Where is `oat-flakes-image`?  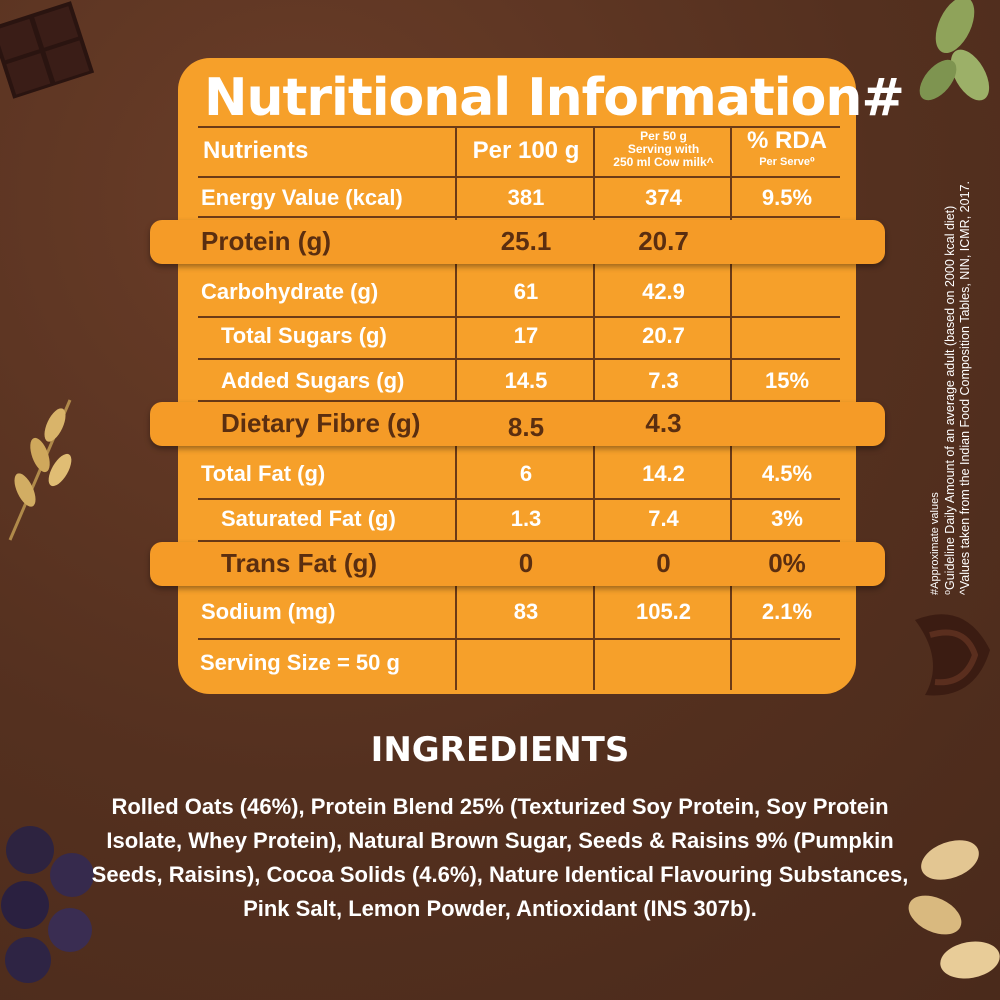
oat-flakes-image is located at coordinates (954, 909).